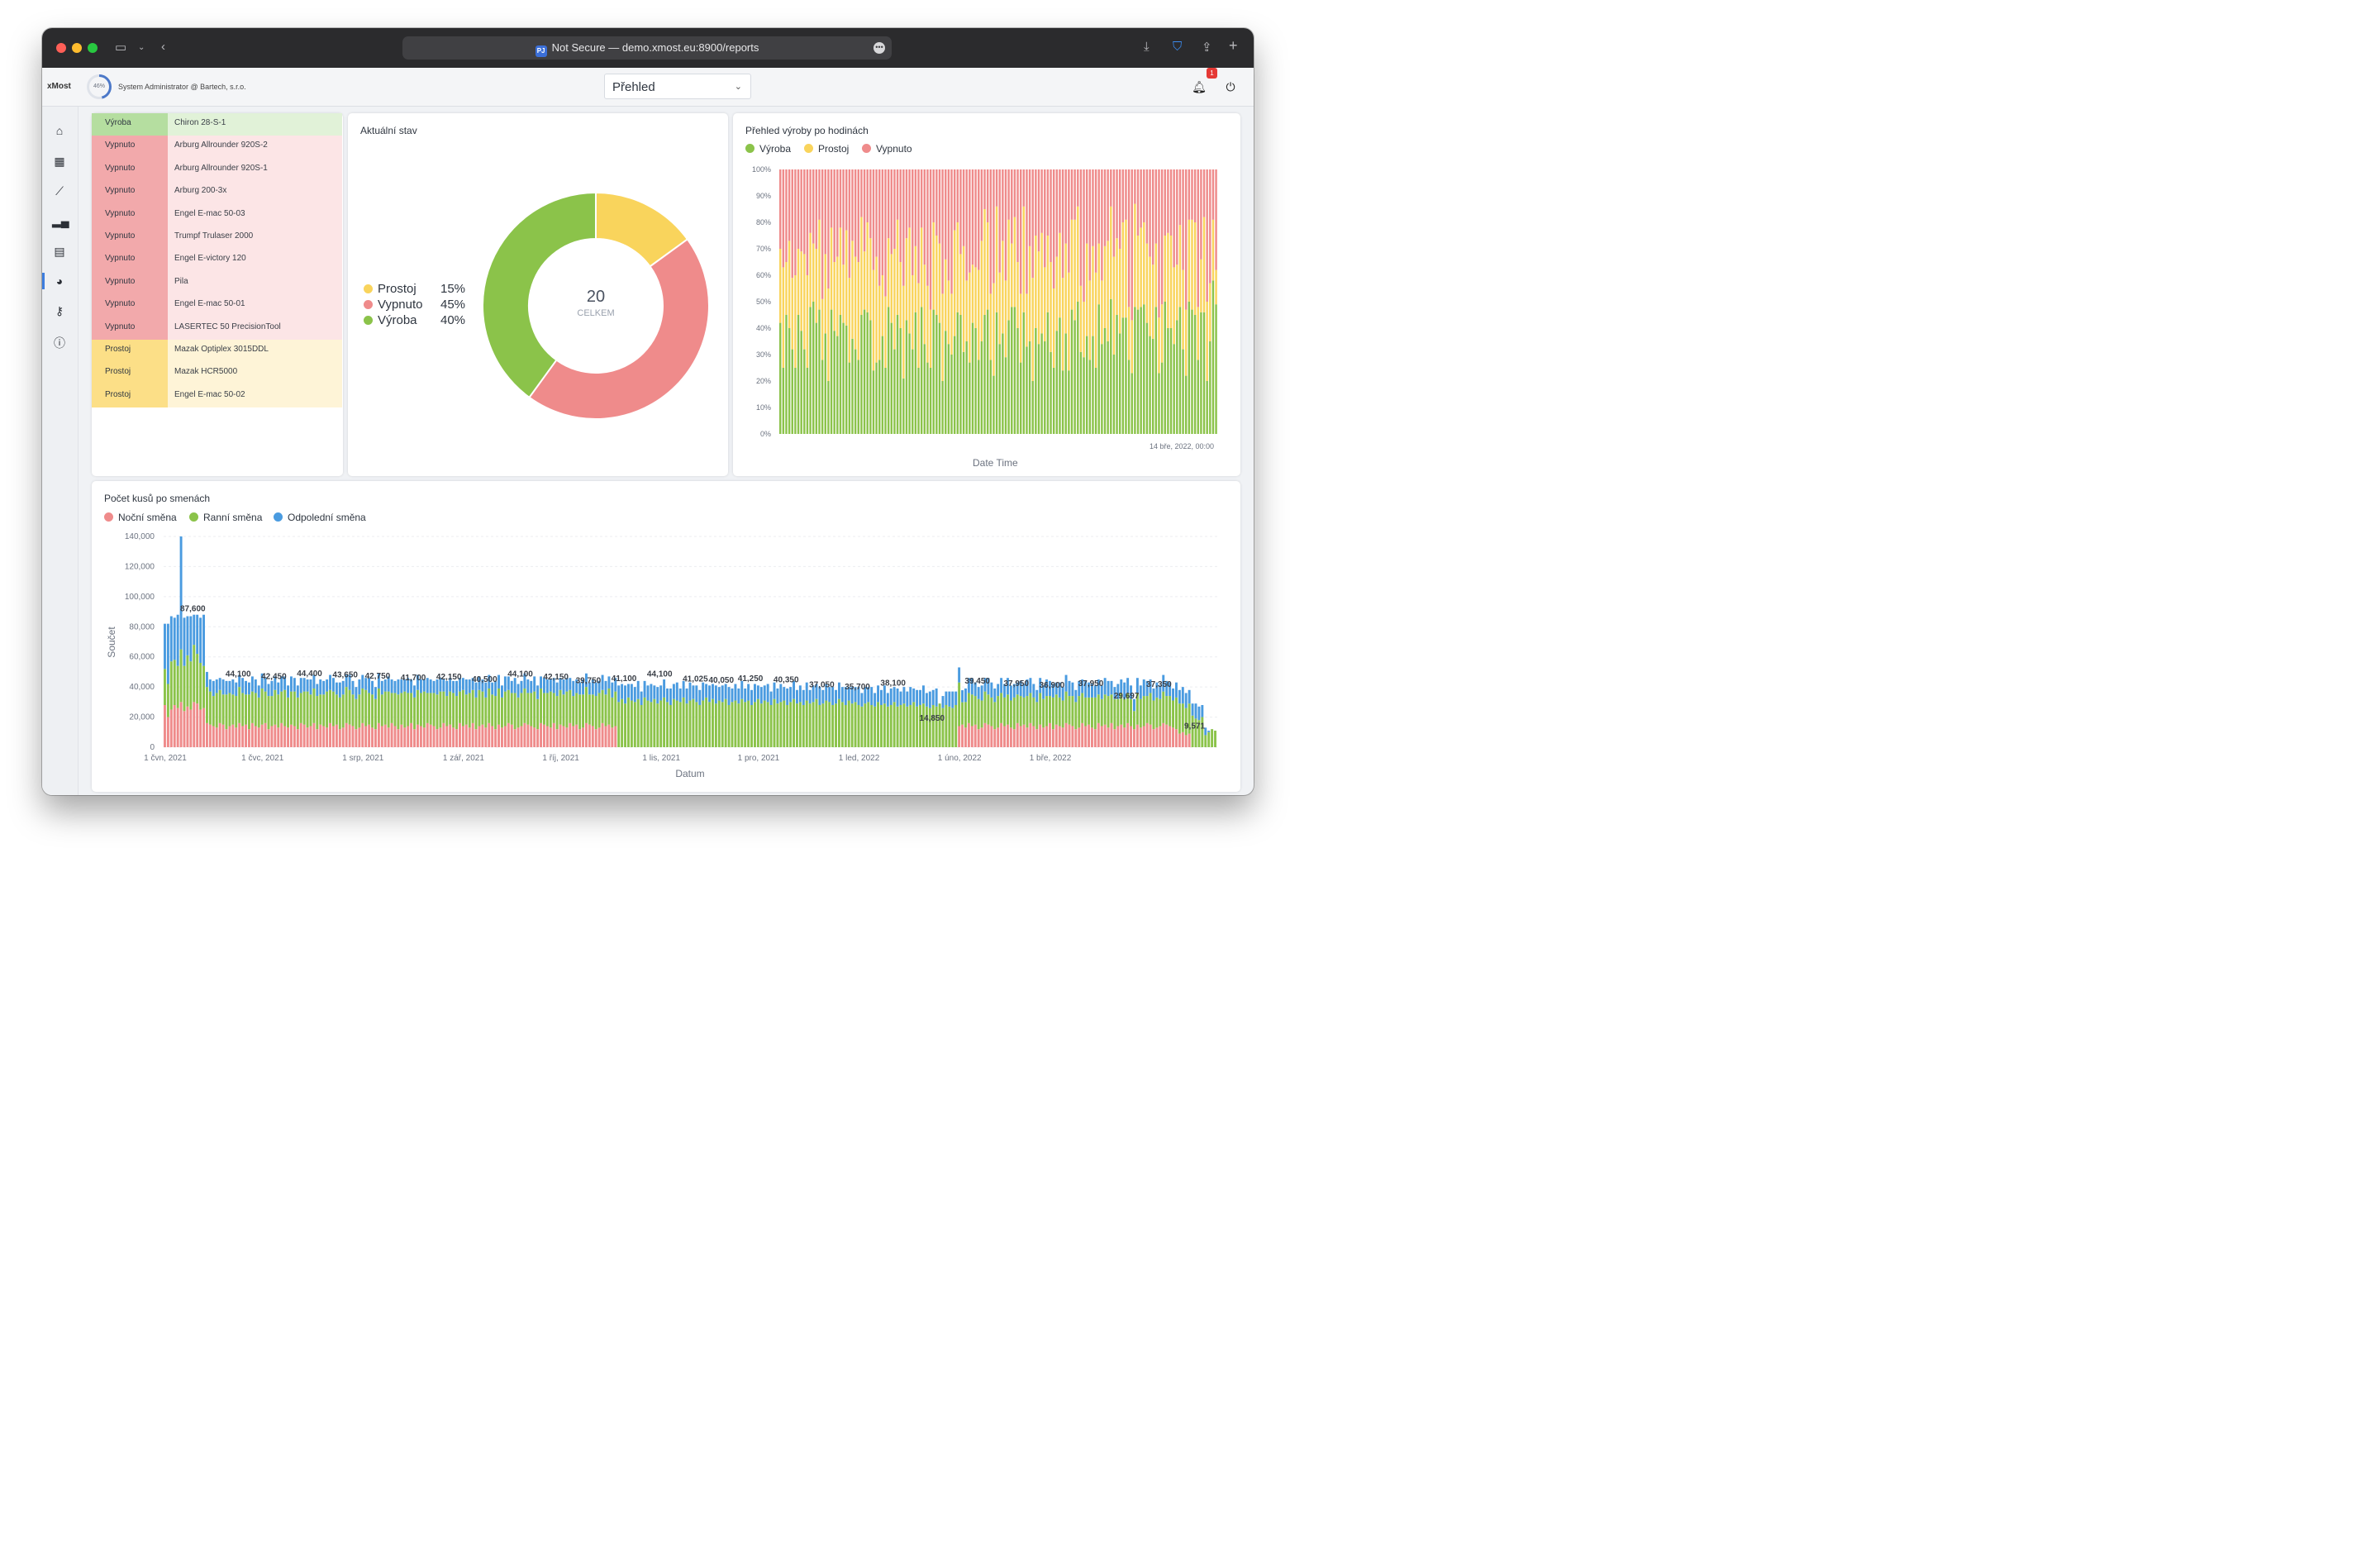  Describe the element at coordinates (449, 677) in the screenshot. I see `data-label: 42,150` at that location.